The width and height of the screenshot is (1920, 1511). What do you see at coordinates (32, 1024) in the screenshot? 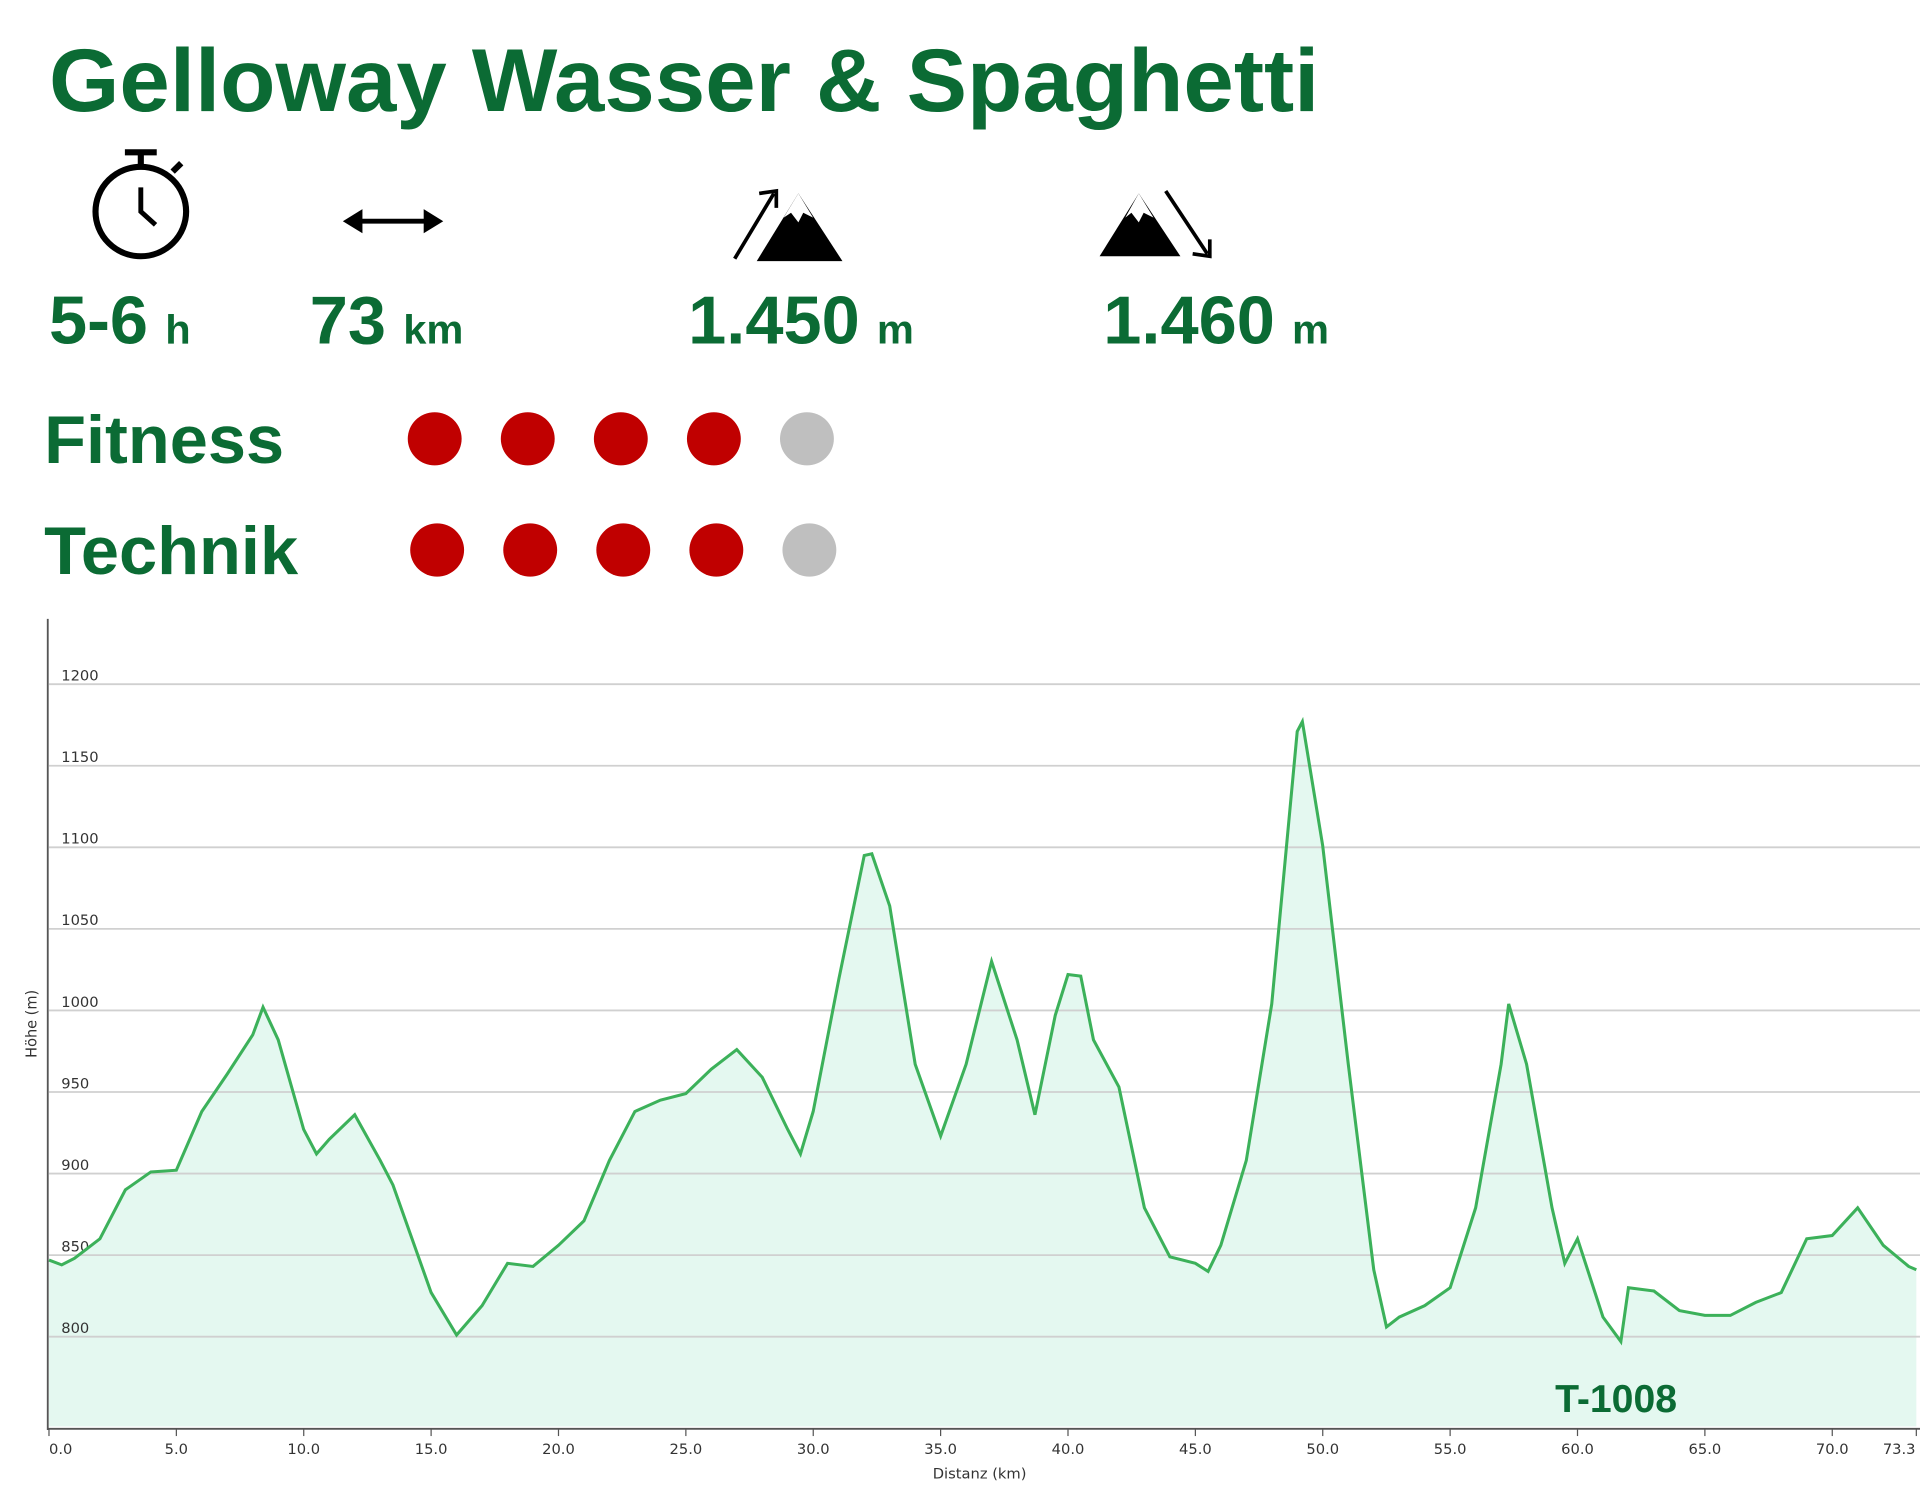
I see `y-axis-label: Höhe (m)` at bounding box center [32, 1024].